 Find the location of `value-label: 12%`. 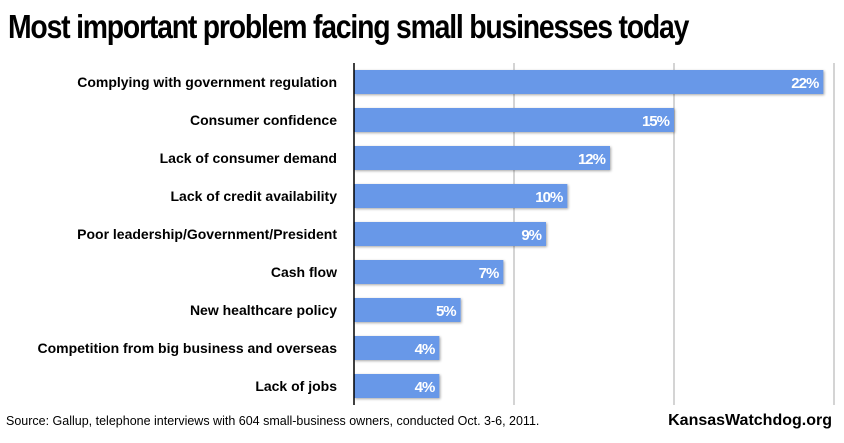

value-label: 12% is located at coordinates (592, 159).